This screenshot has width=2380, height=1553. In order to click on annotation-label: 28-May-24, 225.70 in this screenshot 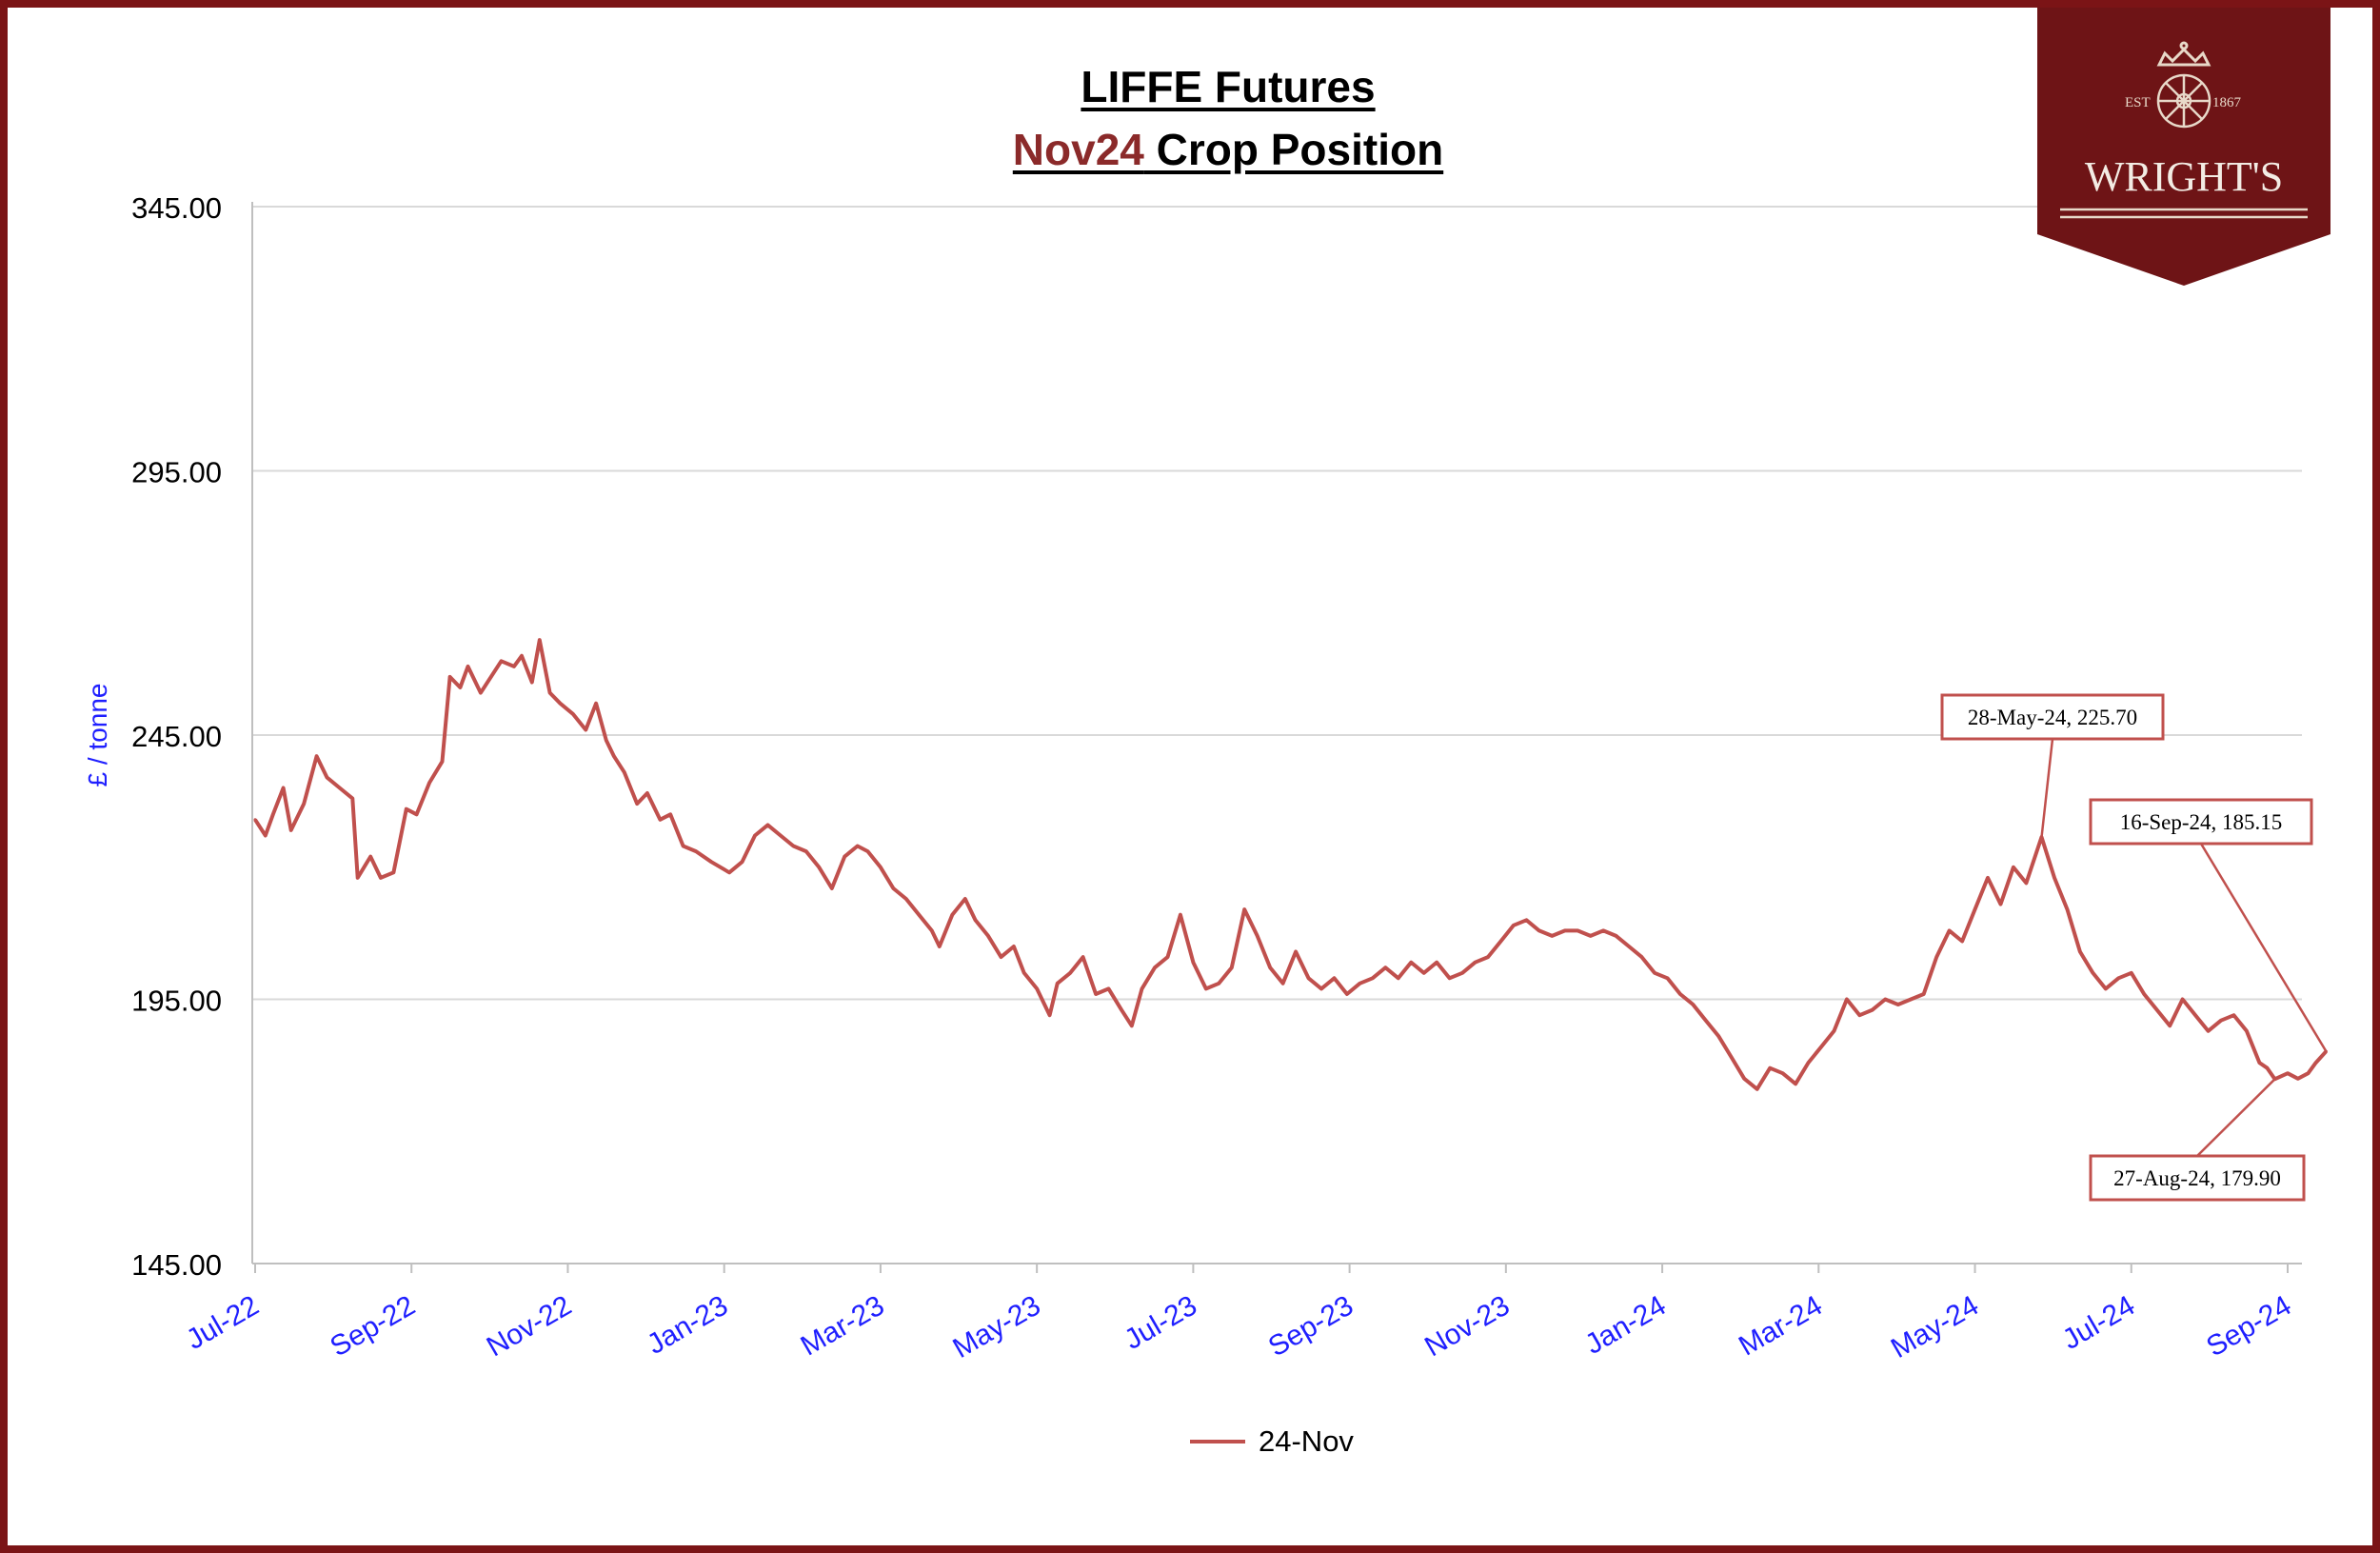, I will do `click(2052, 717)`.